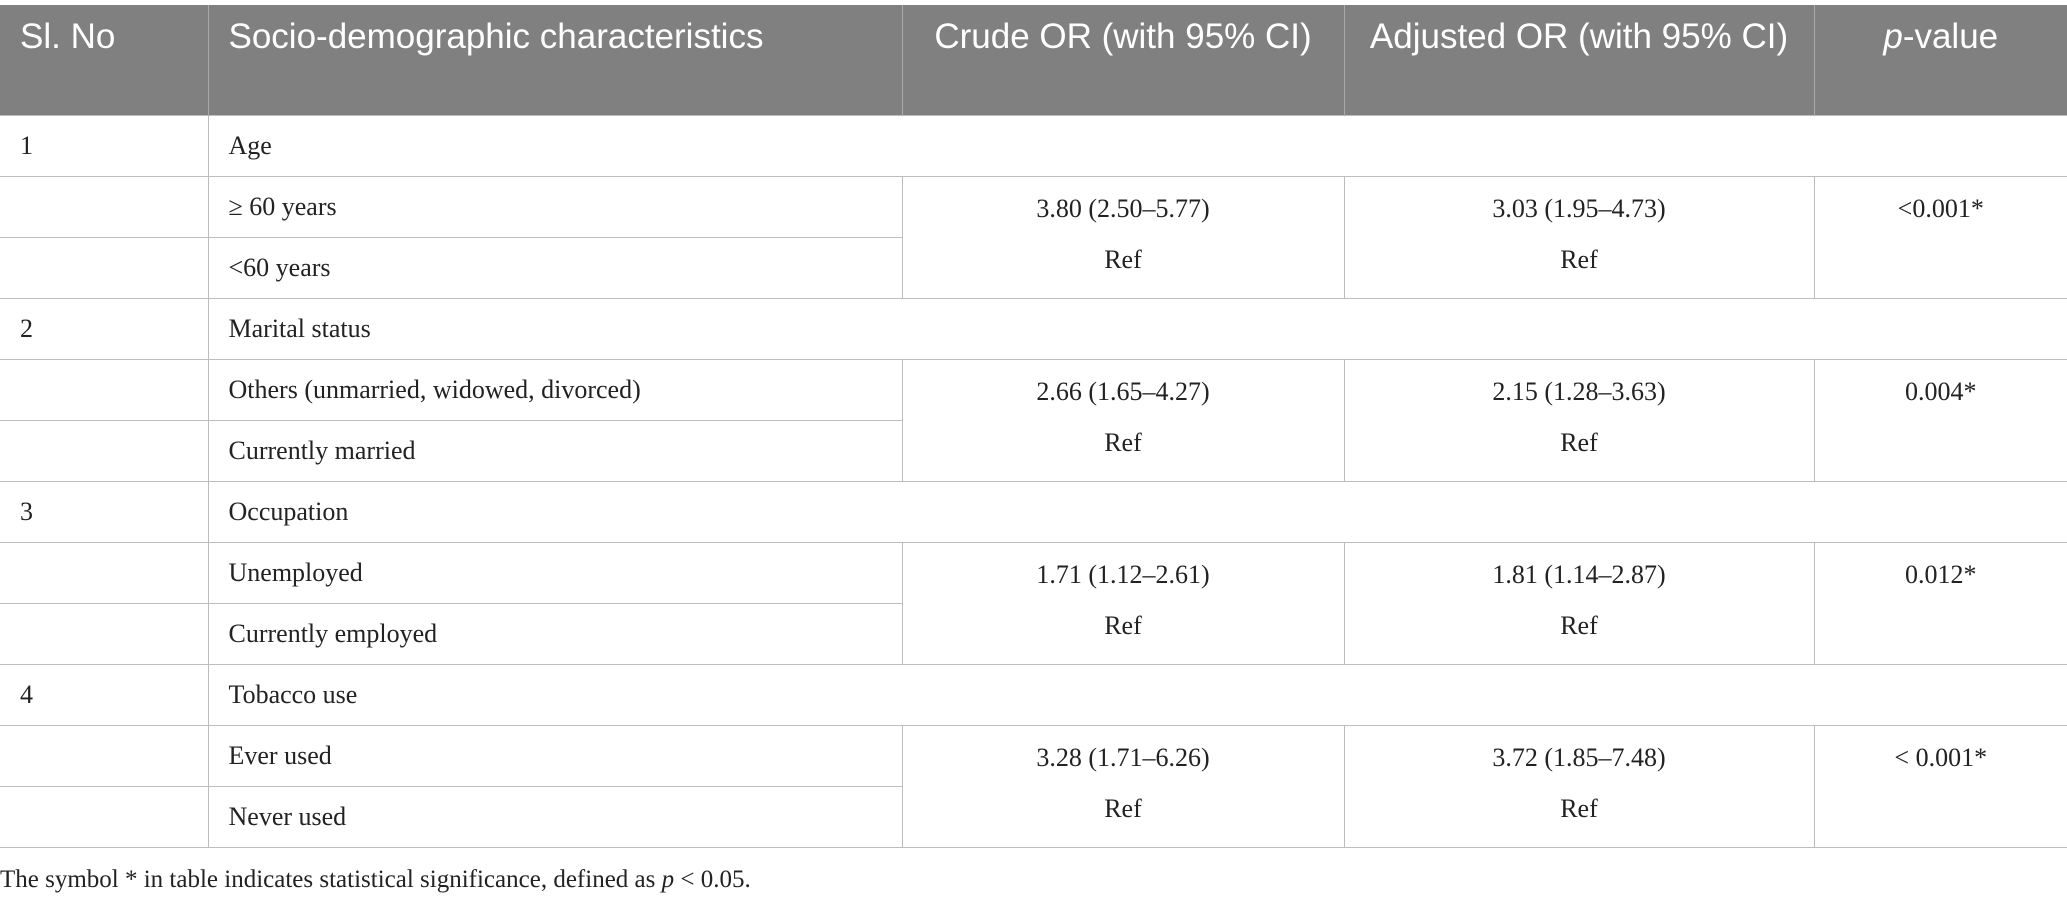  What do you see at coordinates (1122, 60) in the screenshot?
I see `header-crude-or: Crude OR (with 95% CI)` at bounding box center [1122, 60].